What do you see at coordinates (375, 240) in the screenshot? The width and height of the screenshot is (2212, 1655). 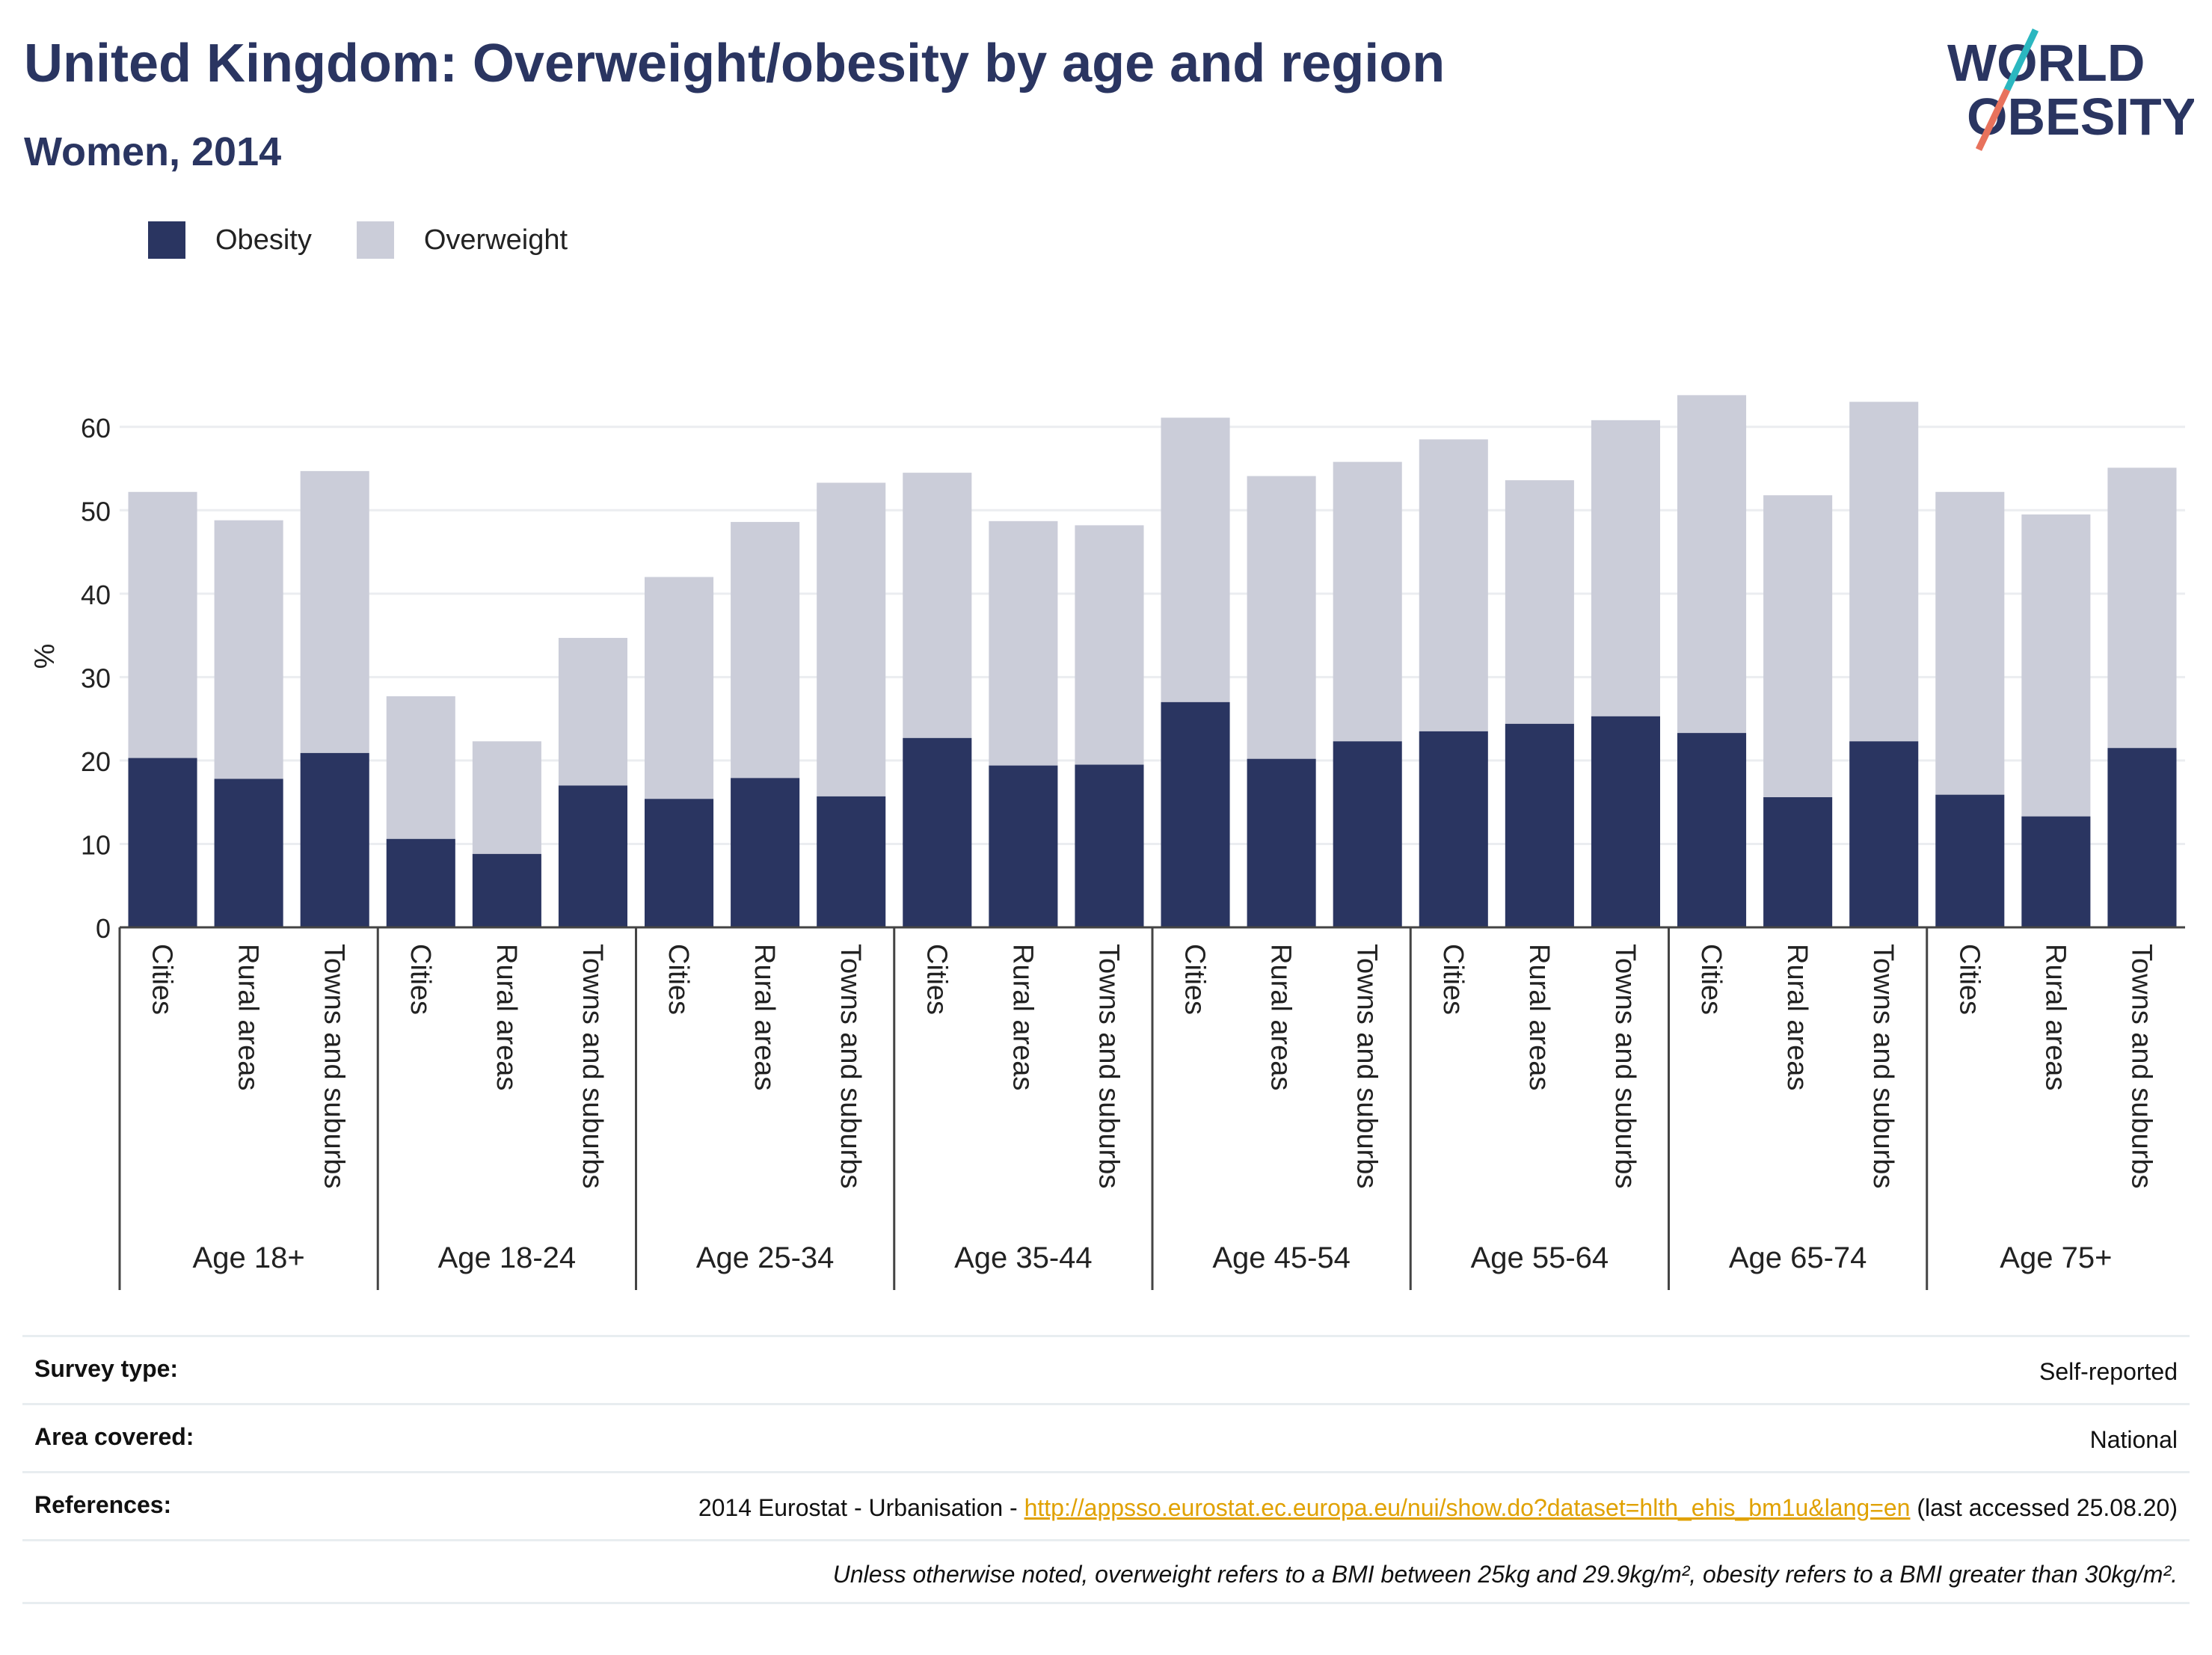 I see `legend-swatch-overweight` at bounding box center [375, 240].